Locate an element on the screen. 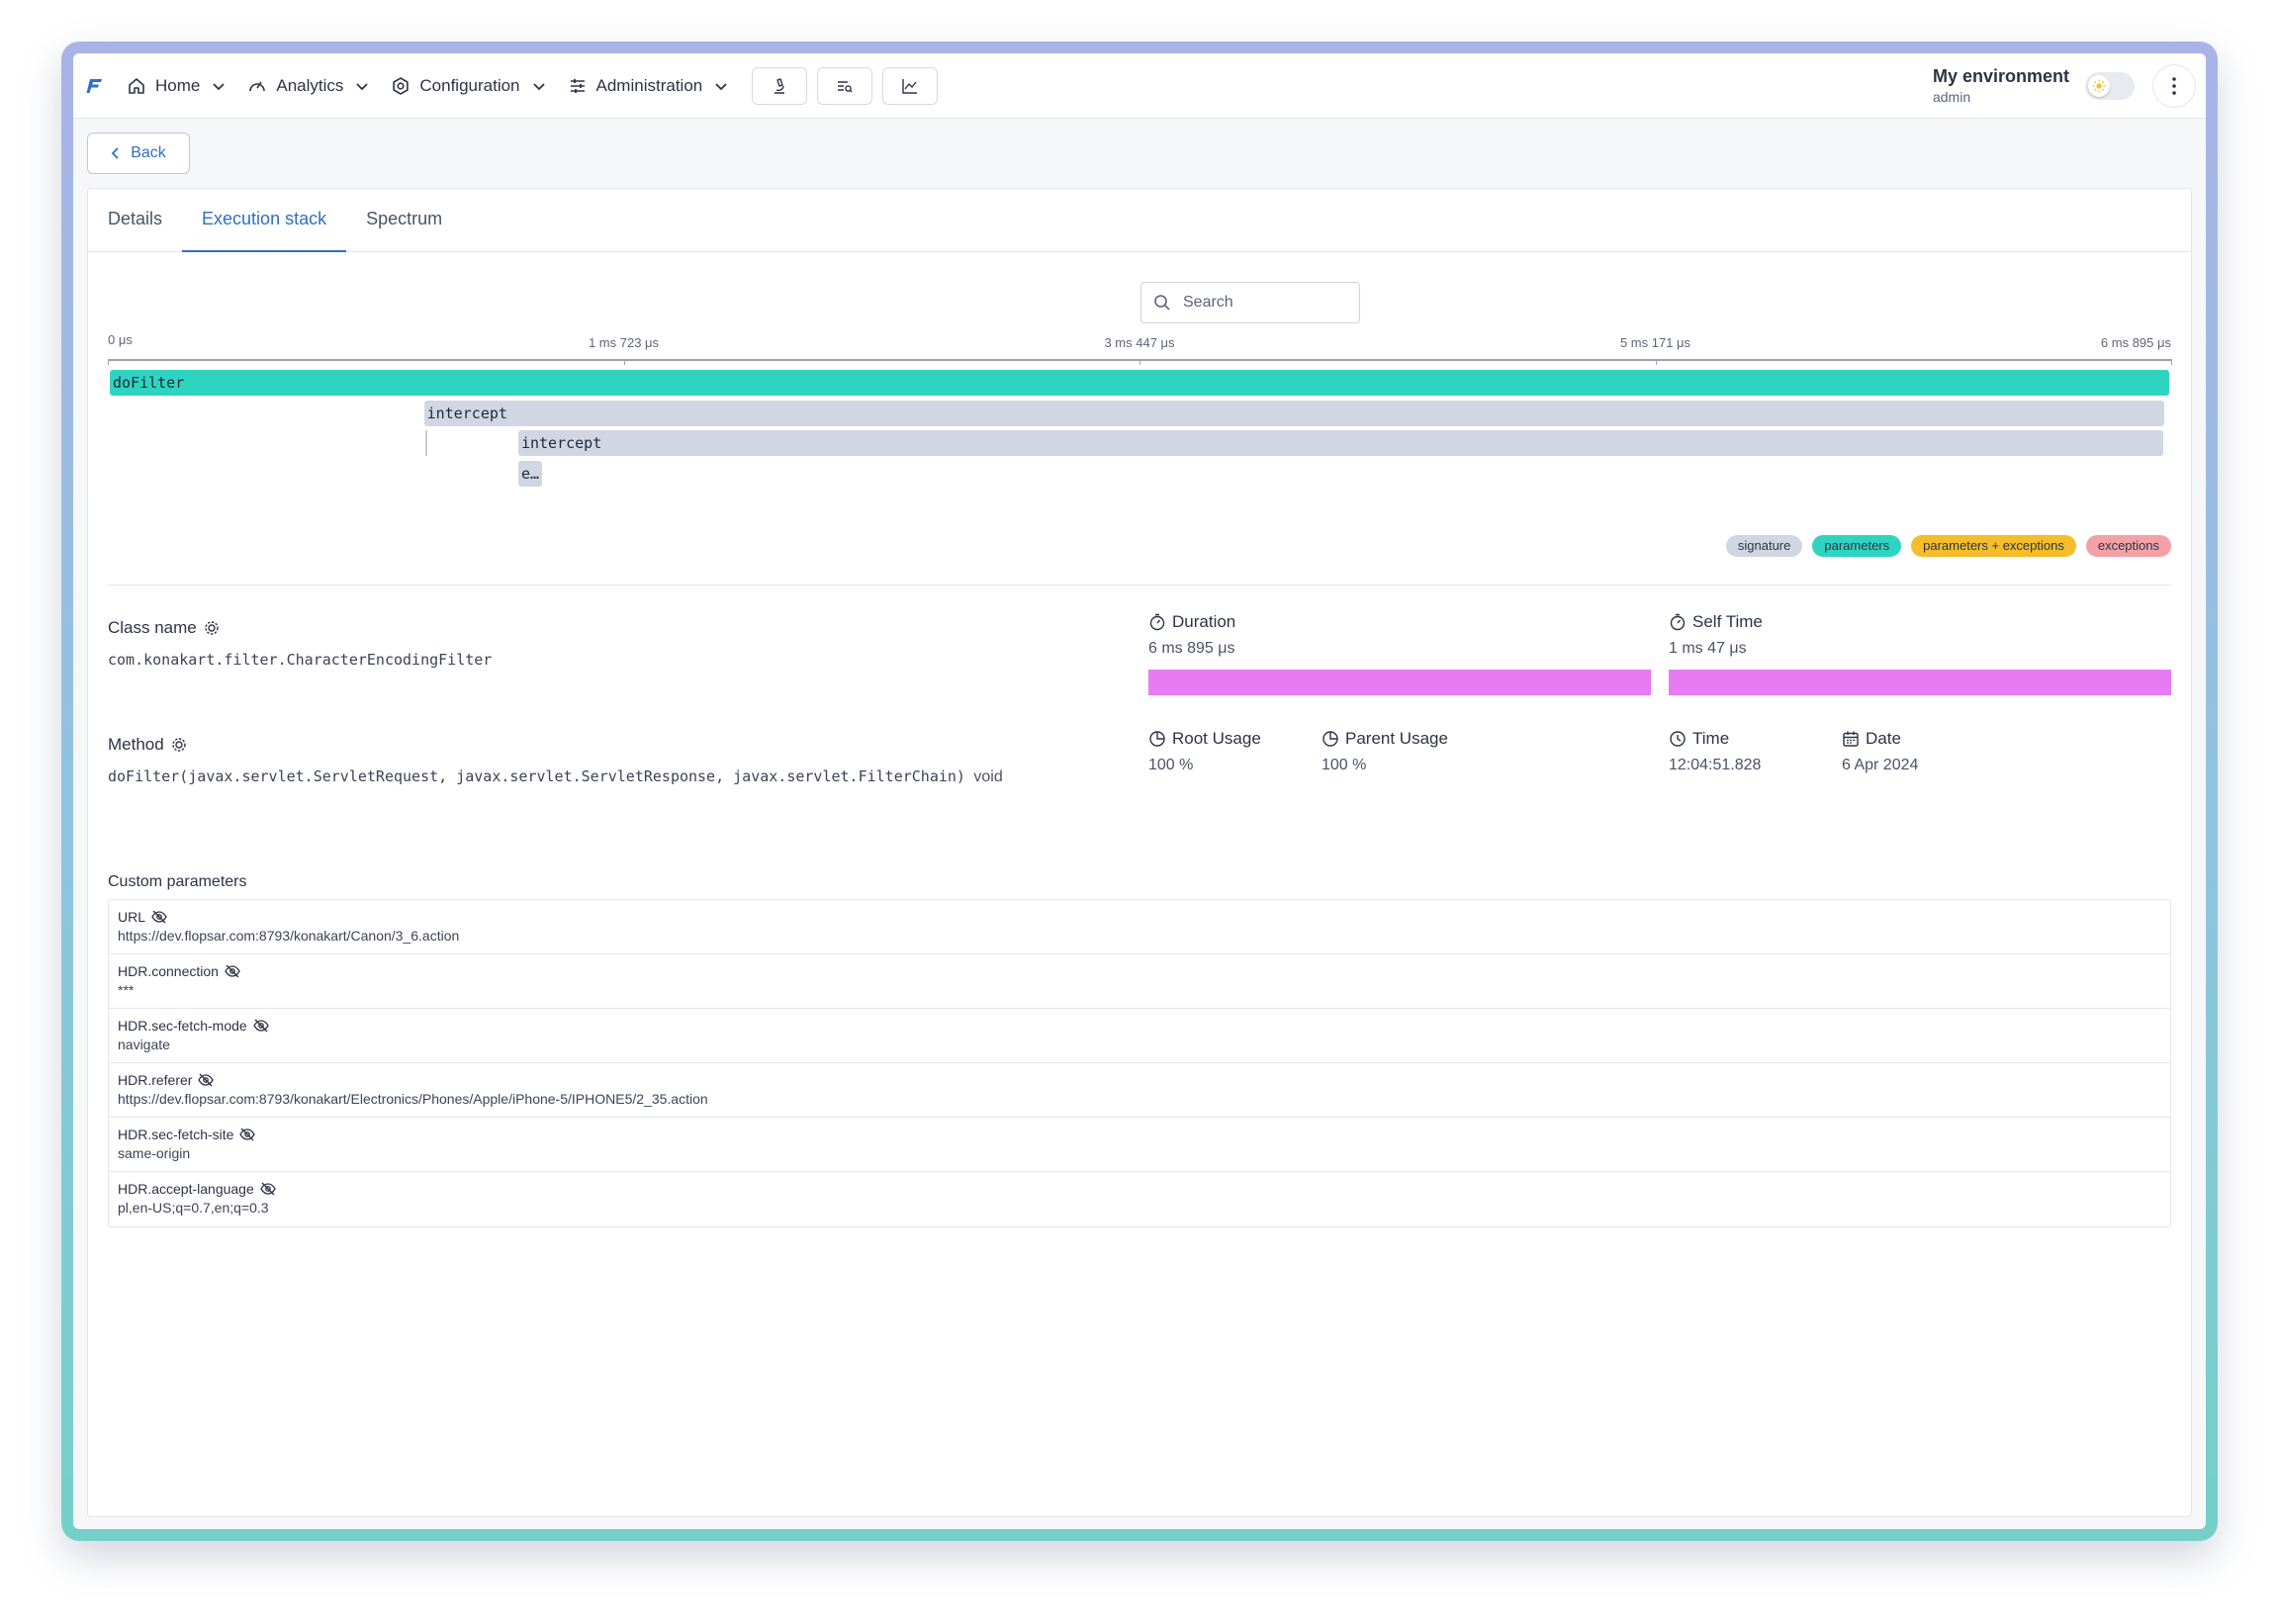  parameter-value: *** is located at coordinates (126, 990).